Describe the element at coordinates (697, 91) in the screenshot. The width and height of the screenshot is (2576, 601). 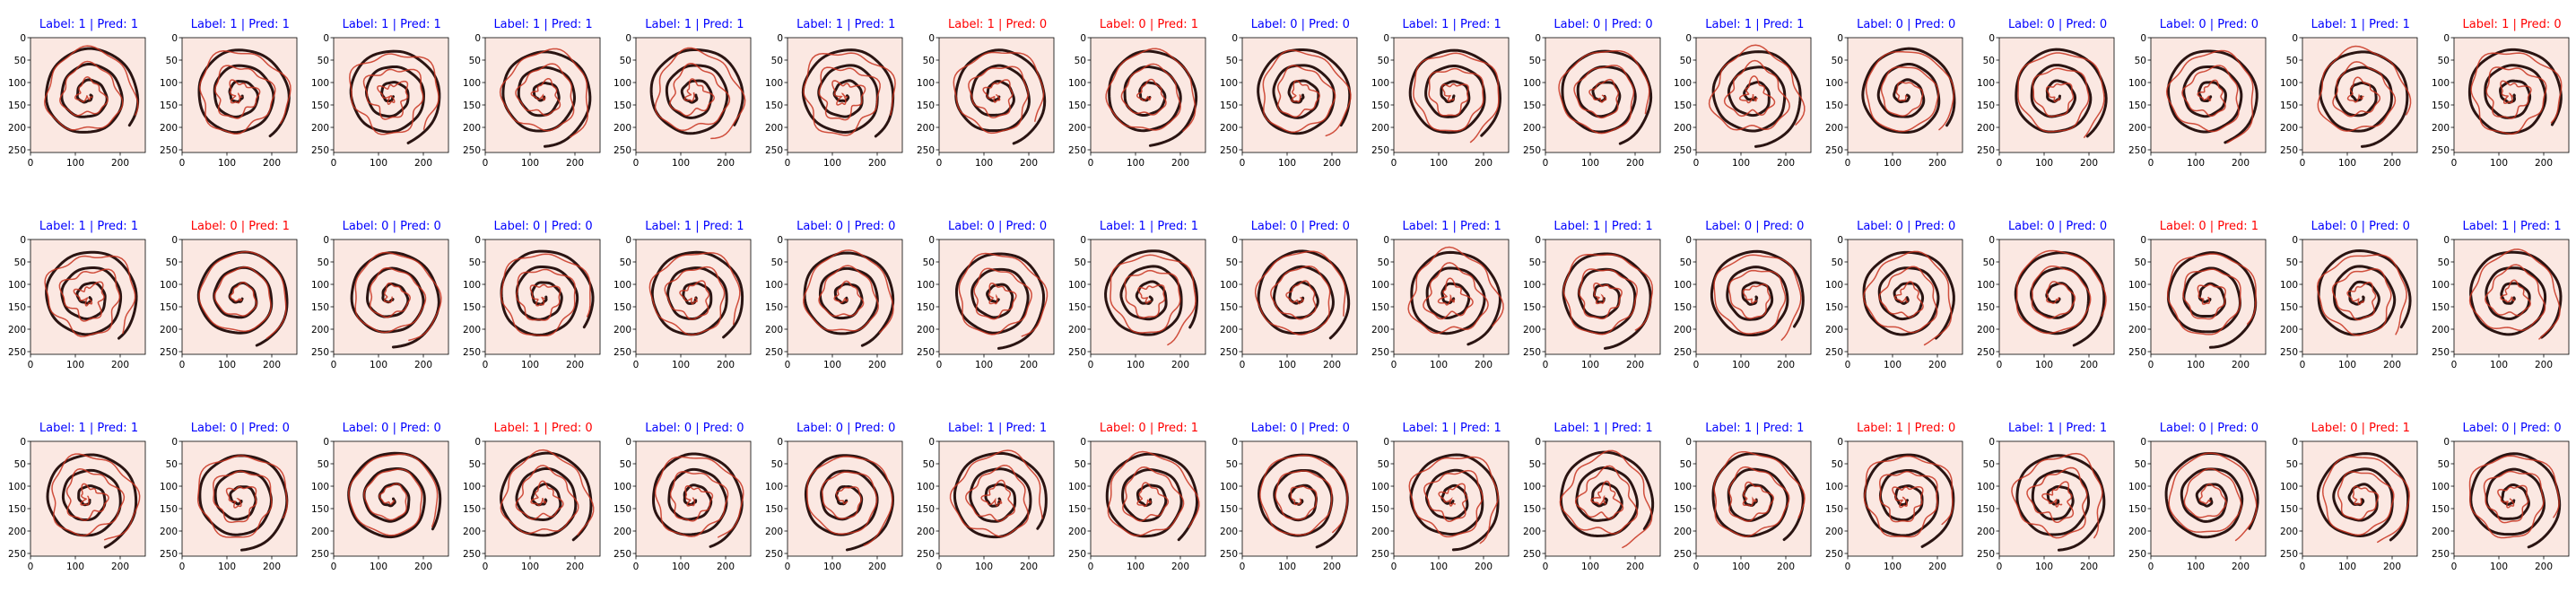
I see `template-spiral` at that location.